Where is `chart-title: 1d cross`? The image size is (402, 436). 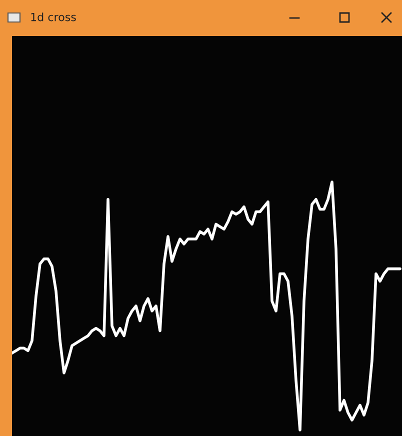 chart-title: 1d cross is located at coordinates (53, 17).